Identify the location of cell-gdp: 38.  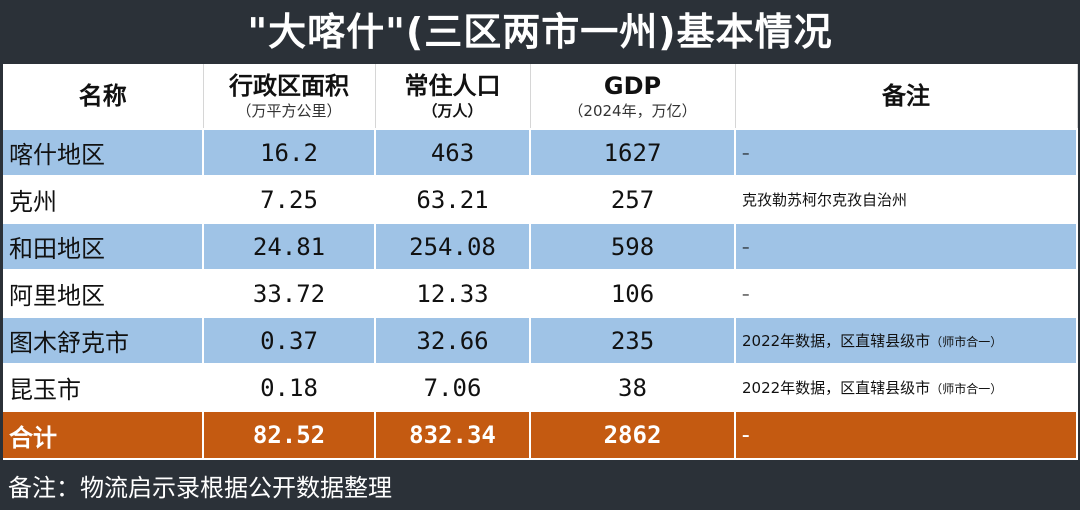
(633, 388).